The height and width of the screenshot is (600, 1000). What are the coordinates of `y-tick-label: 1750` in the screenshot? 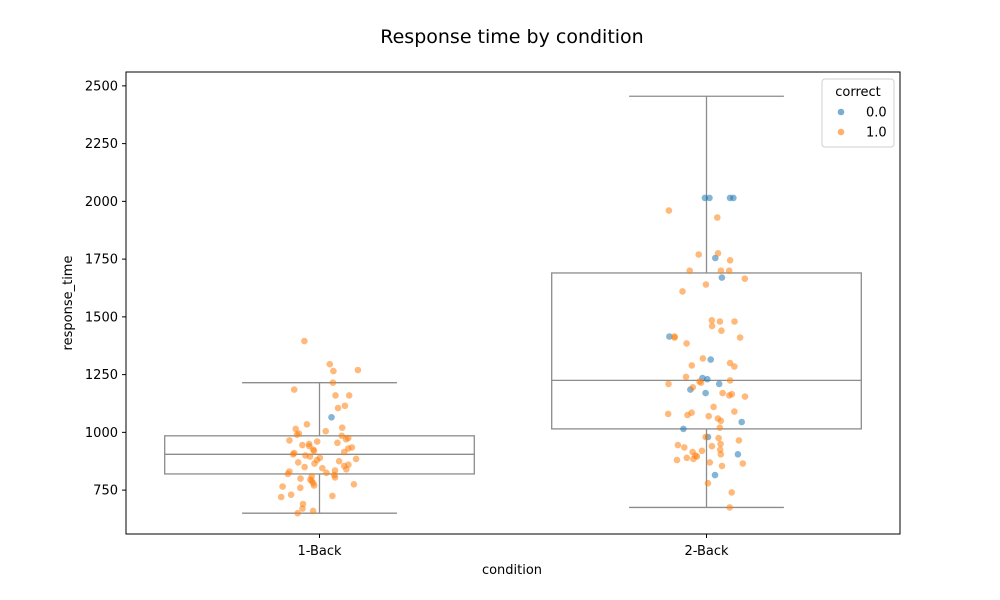 It's located at (101, 260).